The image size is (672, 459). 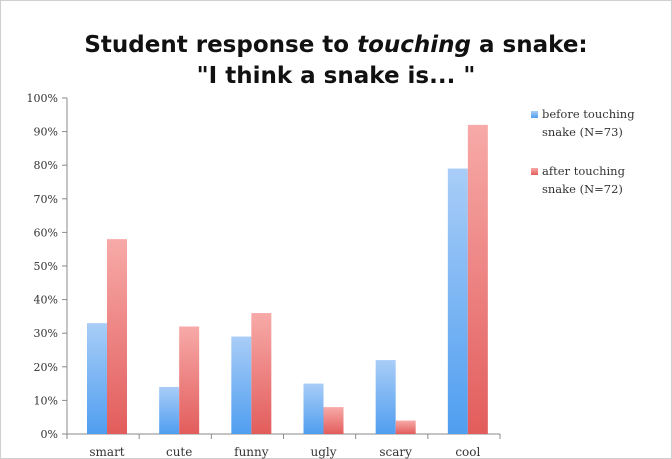 What do you see at coordinates (584, 171) in the screenshot?
I see `legend-label-after: after touching` at bounding box center [584, 171].